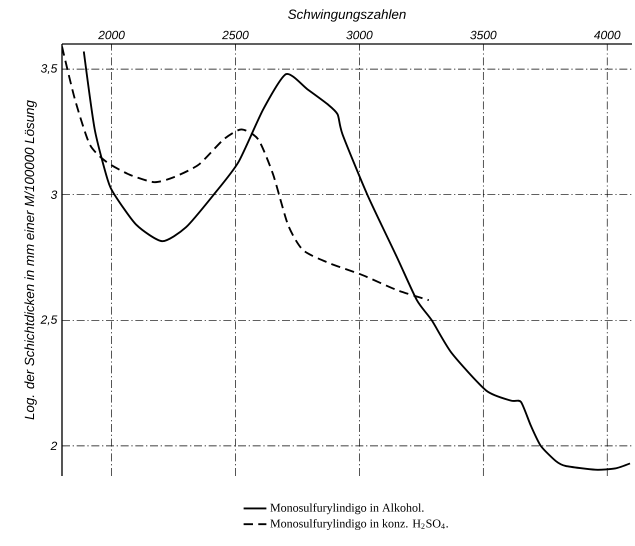 This screenshot has width=635, height=546. I want to click on y-tick-label: 2,5, so click(49, 320).